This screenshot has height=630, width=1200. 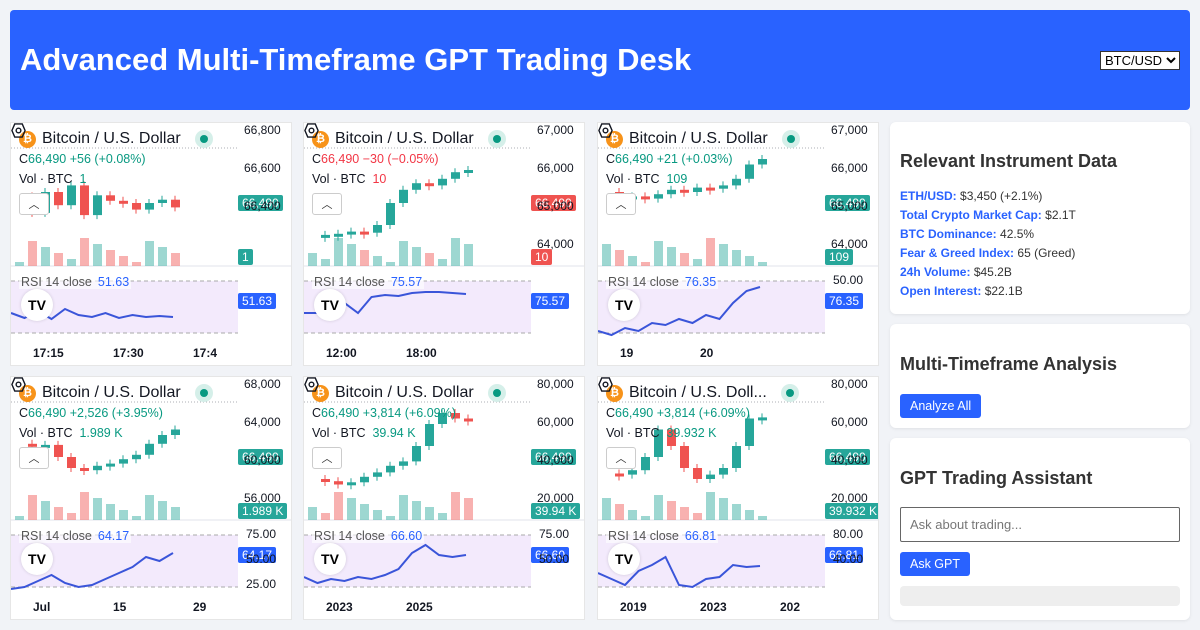 I want to click on volume-tag: 1.989 K, so click(x=263, y=511).